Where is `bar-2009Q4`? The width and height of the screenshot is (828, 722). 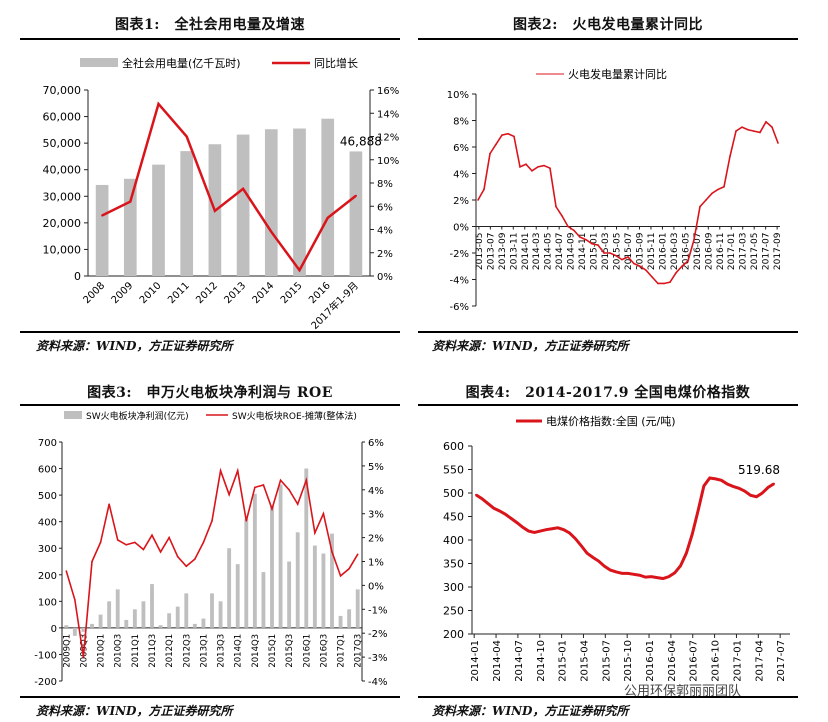 bar-2009Q4 is located at coordinates (92, 625).